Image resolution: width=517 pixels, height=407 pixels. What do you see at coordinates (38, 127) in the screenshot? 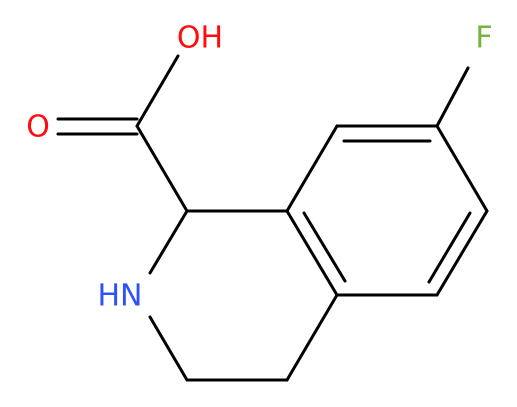
I see `atom-label: O` at bounding box center [38, 127].